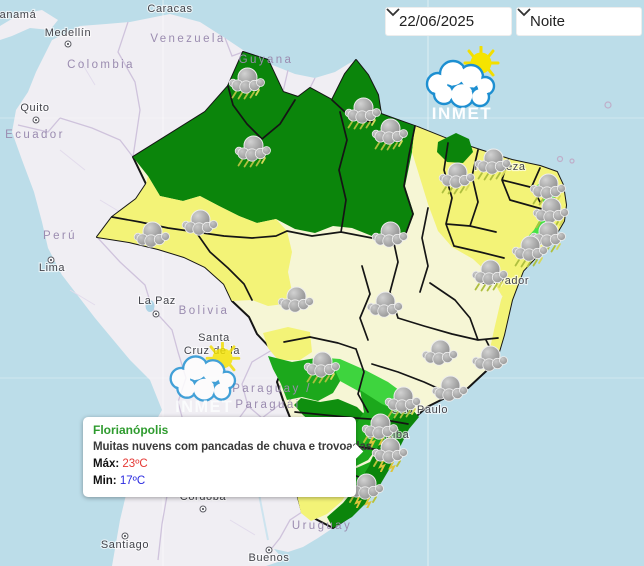  What do you see at coordinates (437, 21) in the screenshot?
I see `date-select-value: 22/06/2025` at bounding box center [437, 21].